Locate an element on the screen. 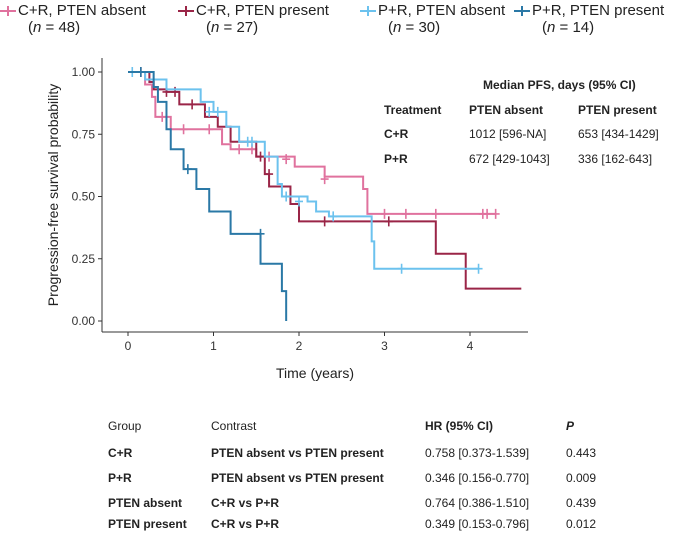 The height and width of the screenshot is (533, 685). median-table-title: Median PFS, days (95% CI) is located at coordinates (559, 85).